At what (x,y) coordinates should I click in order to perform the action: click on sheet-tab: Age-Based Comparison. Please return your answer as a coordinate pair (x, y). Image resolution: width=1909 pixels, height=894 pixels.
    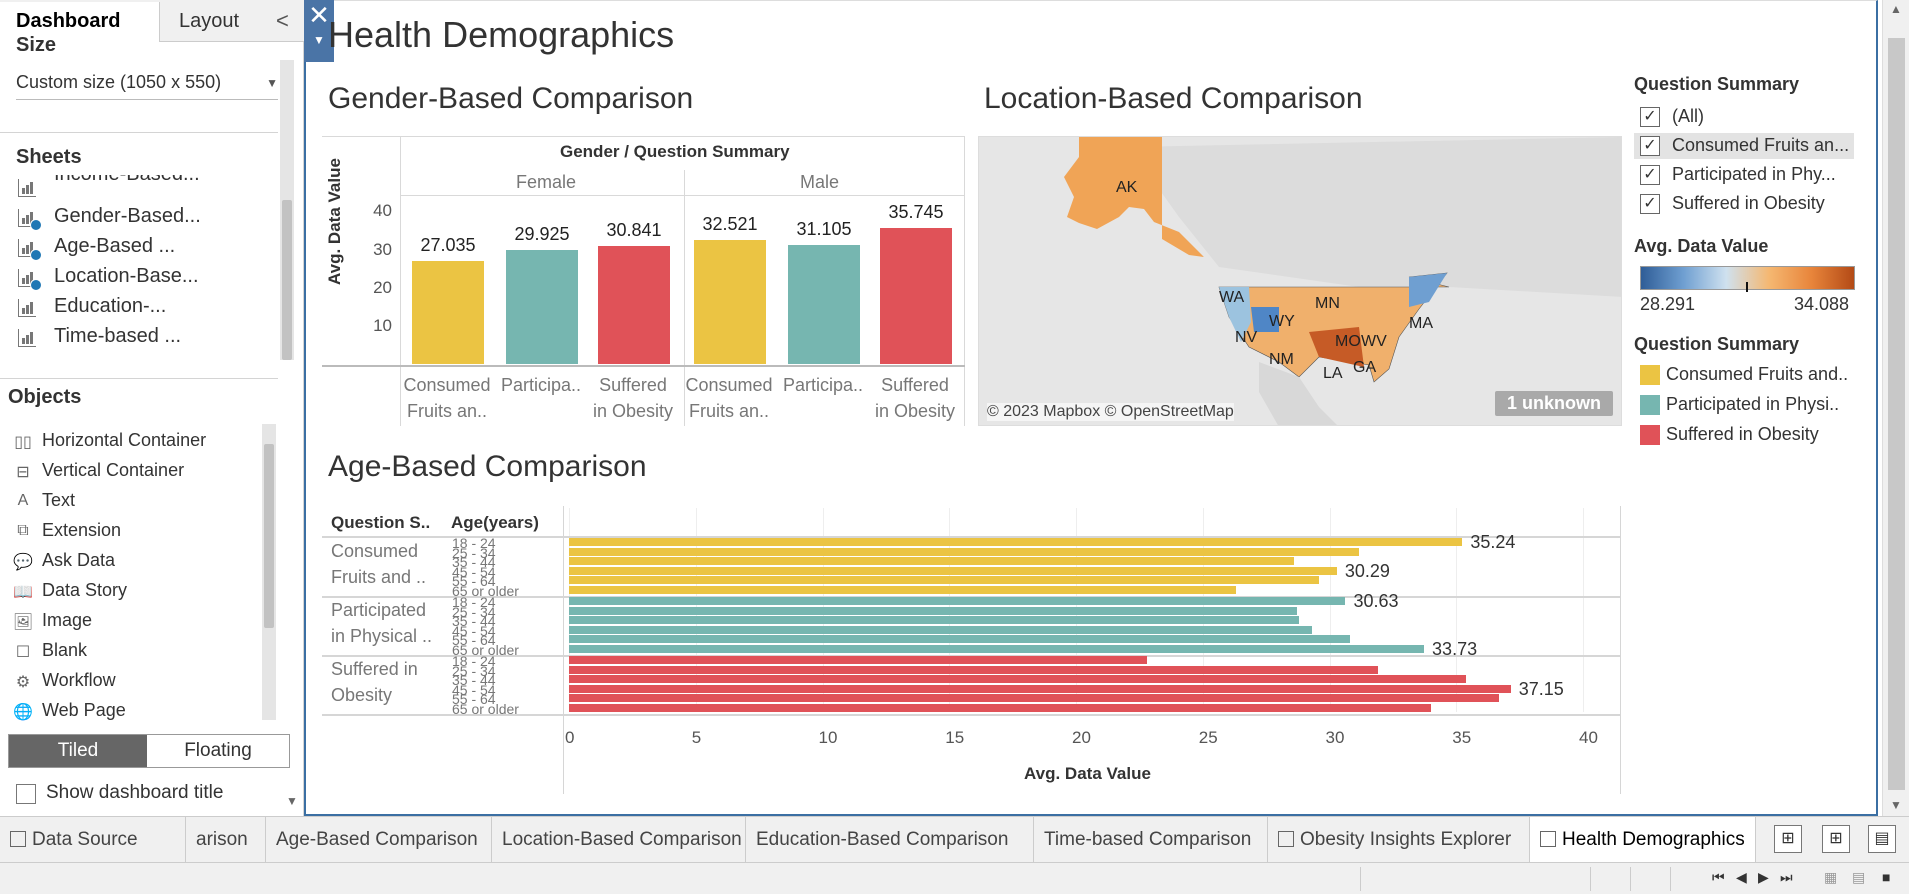
    Looking at the image, I should click on (379, 840).